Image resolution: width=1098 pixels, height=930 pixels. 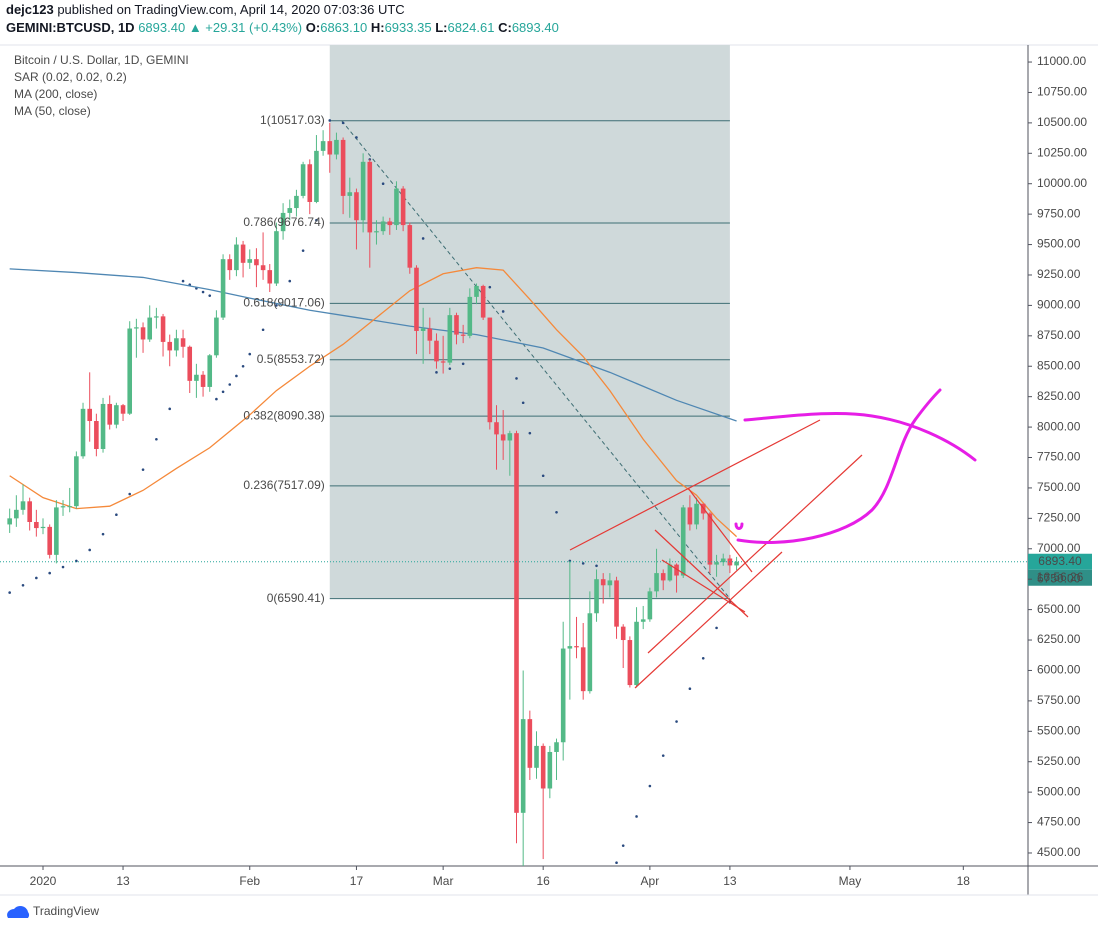 I want to click on x-tick-label: 13, so click(x=730, y=881).